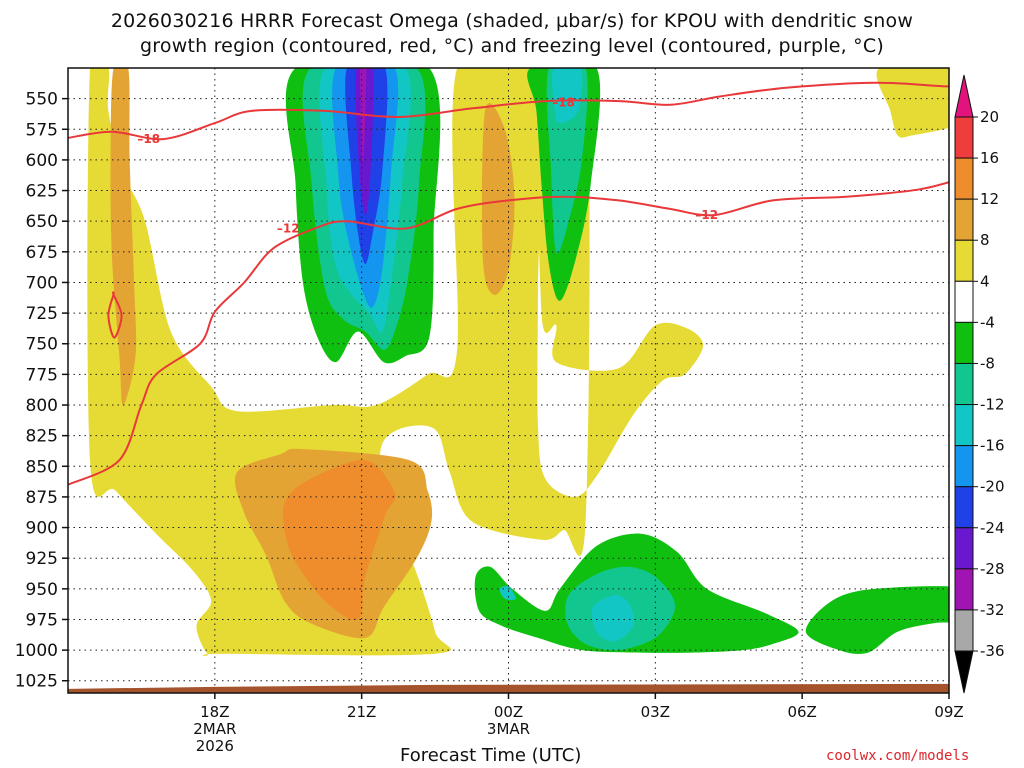 This screenshot has width=1024, height=768. I want to click on y-tick-label-1025: 1025, so click(36, 682).